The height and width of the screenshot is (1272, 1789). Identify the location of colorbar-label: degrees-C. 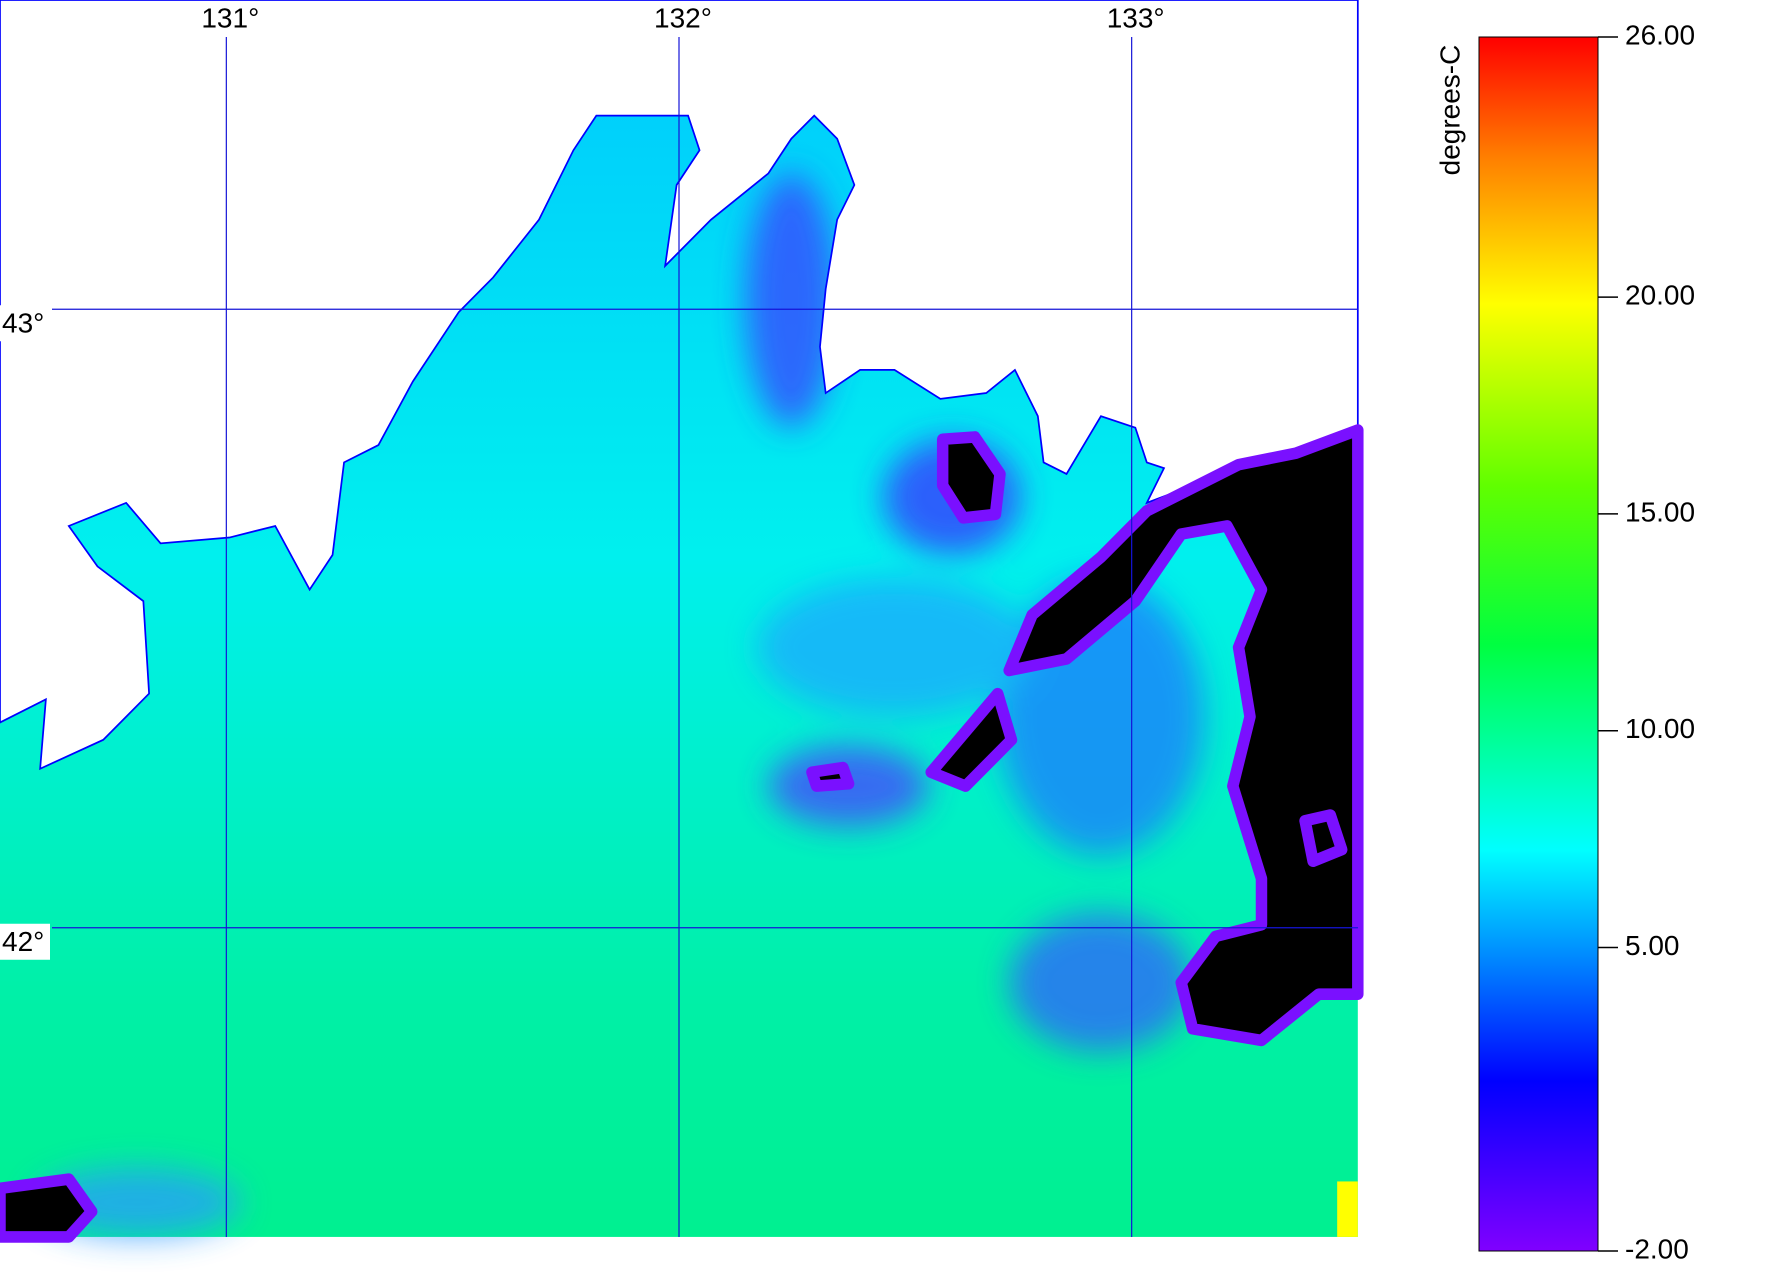
(1449, 110).